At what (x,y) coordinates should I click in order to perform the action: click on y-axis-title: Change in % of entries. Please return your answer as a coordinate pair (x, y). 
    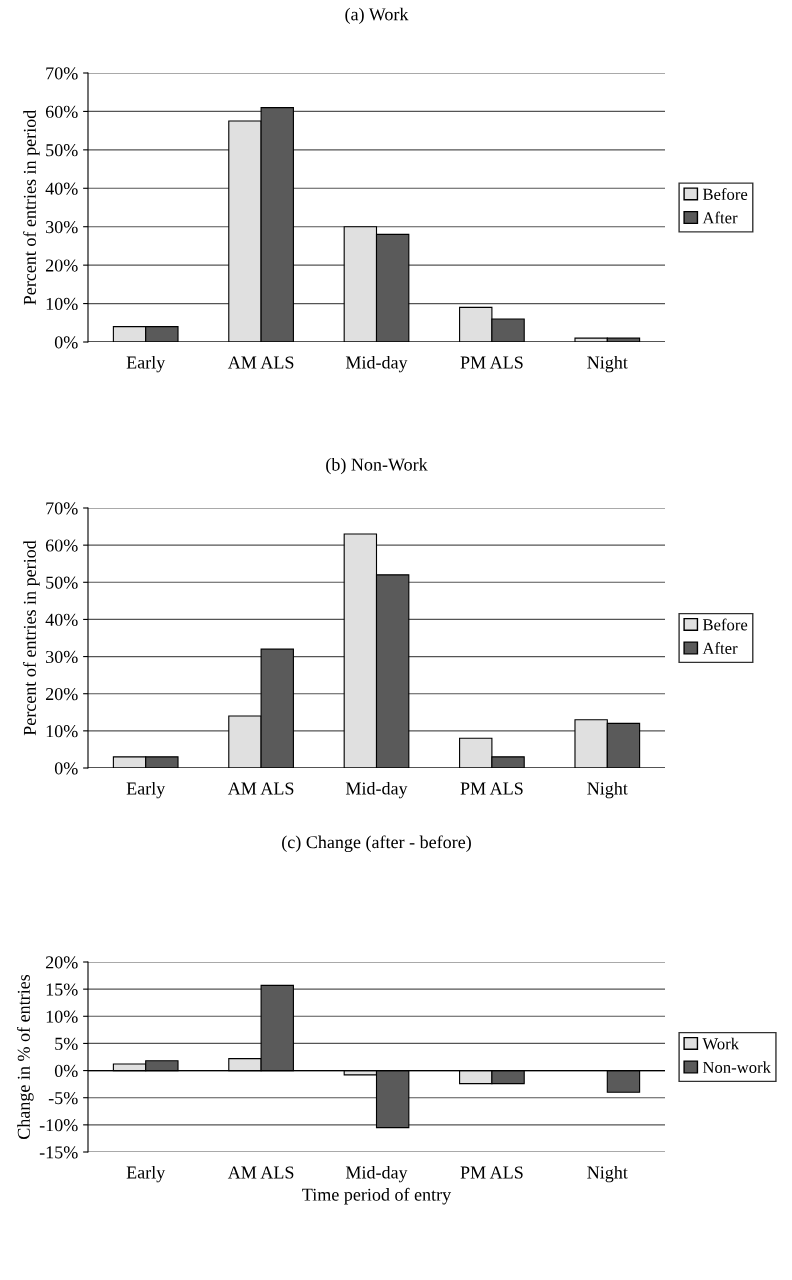
    Looking at the image, I should click on (25, 1056).